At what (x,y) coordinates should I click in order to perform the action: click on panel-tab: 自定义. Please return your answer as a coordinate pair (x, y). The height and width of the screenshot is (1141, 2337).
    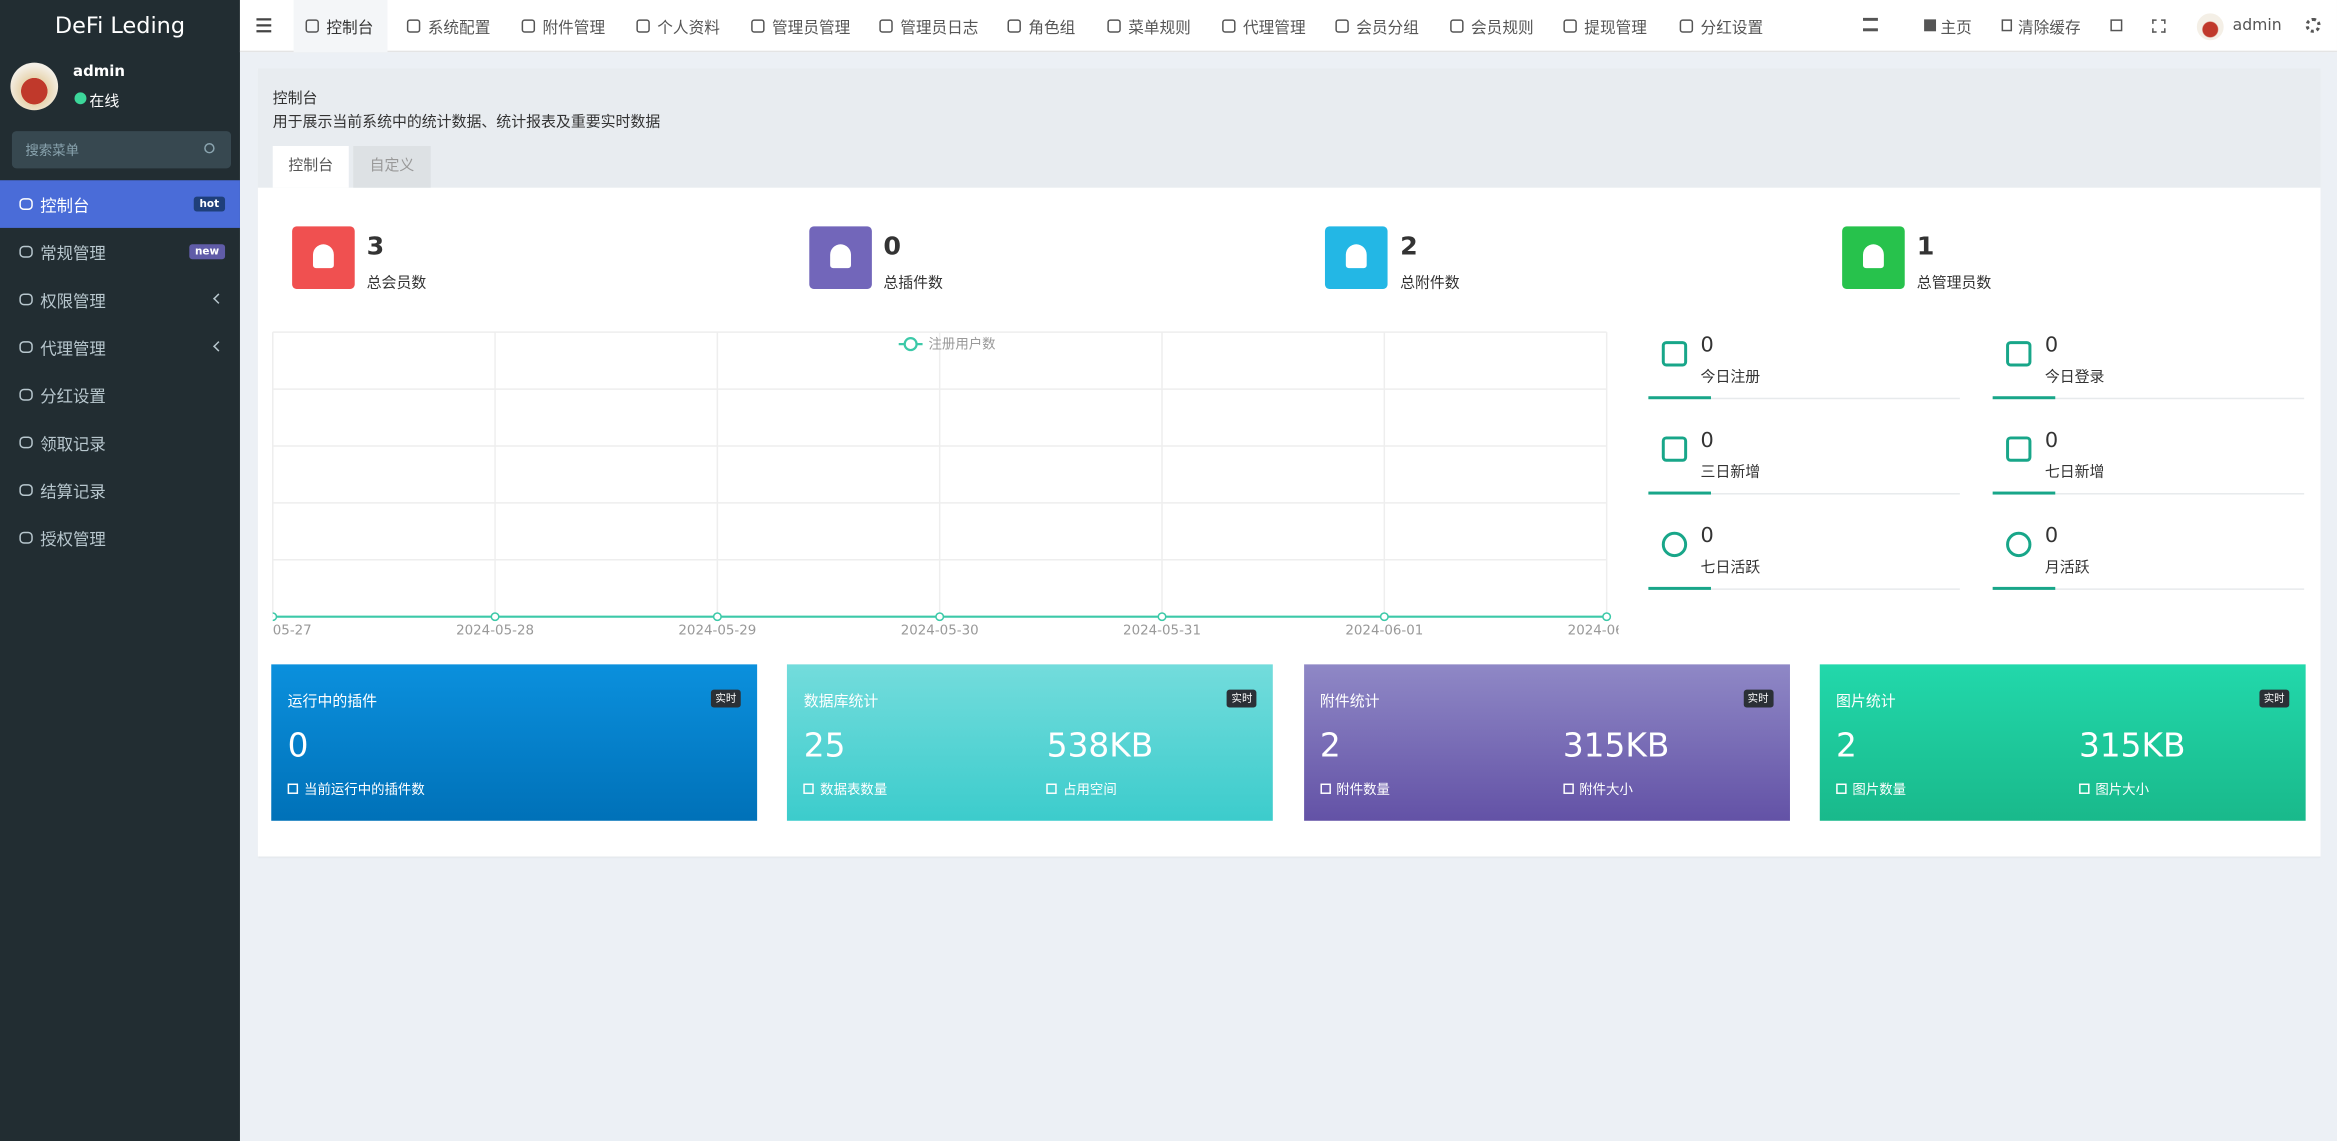
    Looking at the image, I should click on (392, 166).